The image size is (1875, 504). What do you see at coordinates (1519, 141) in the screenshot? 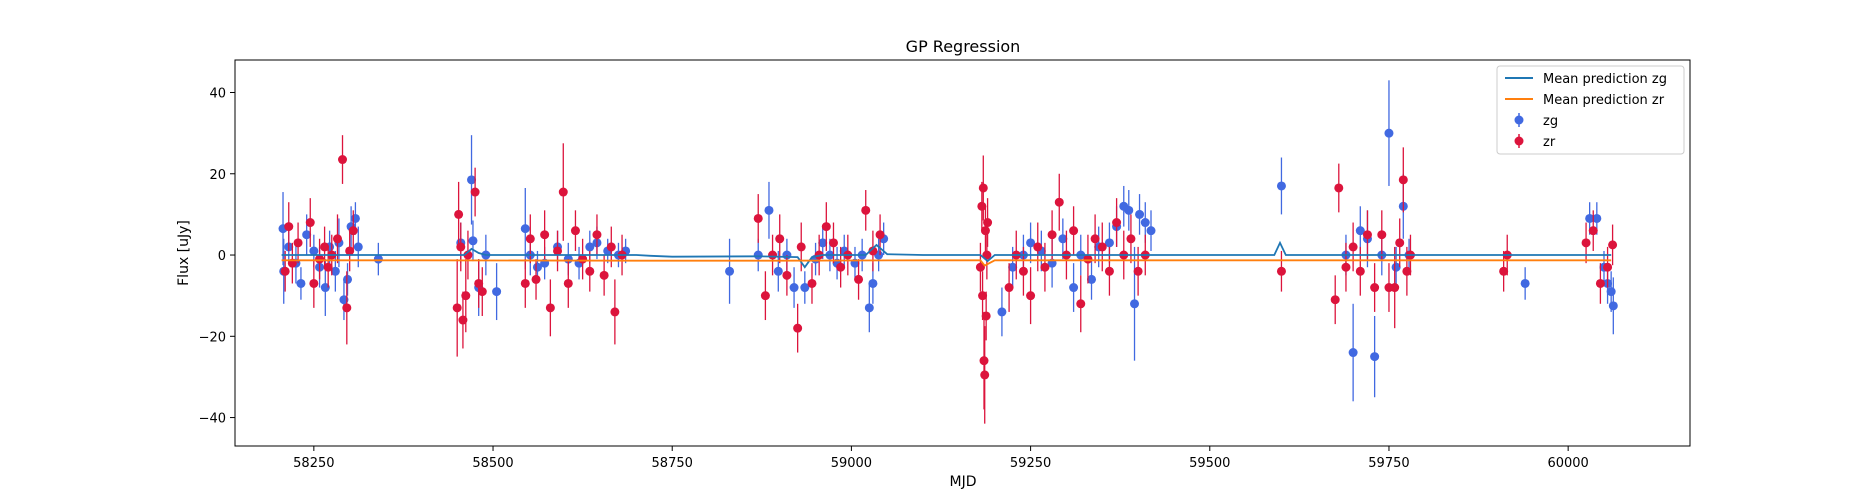
I see `legend-swatch-zr-points` at bounding box center [1519, 141].